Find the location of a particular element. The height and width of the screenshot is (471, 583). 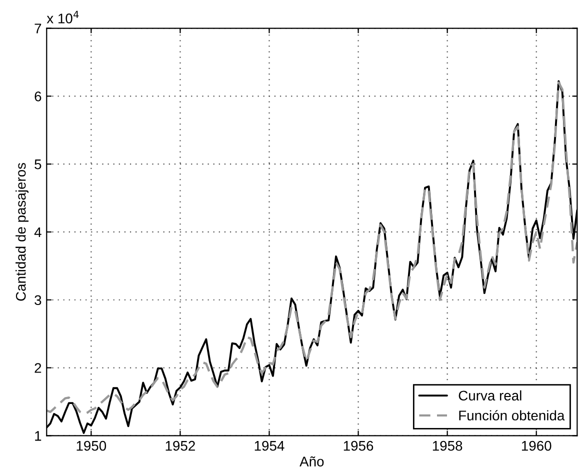

x-tick-label: 1958 is located at coordinates (447, 445).